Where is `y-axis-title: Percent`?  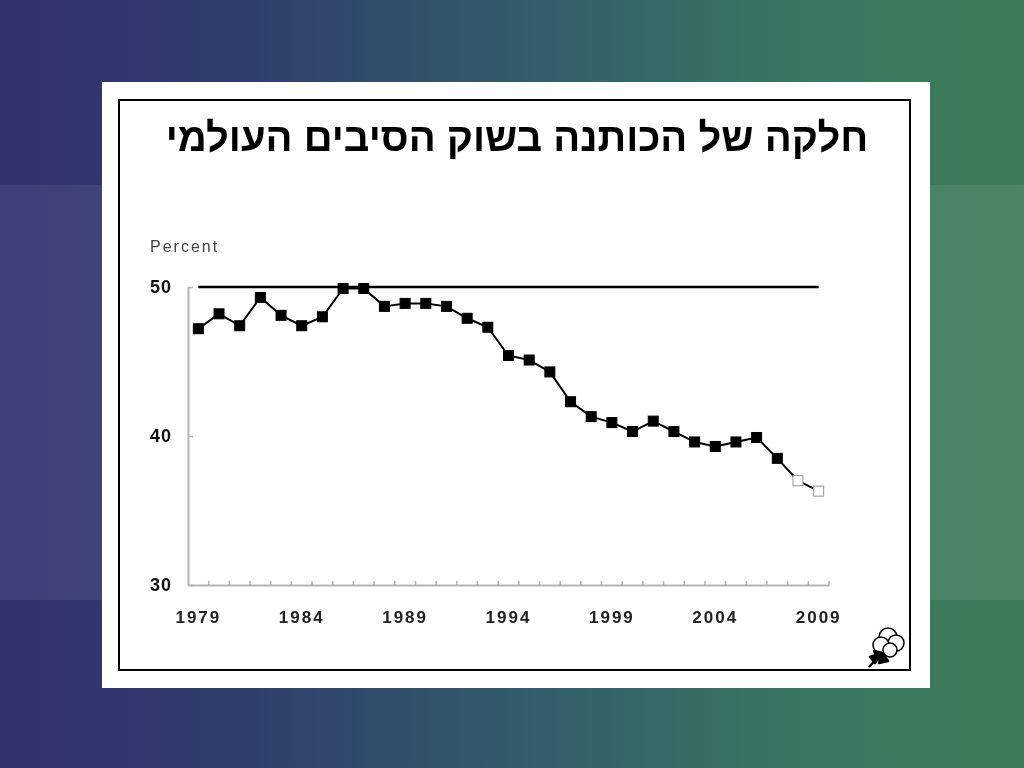
y-axis-title: Percent is located at coordinates (185, 246).